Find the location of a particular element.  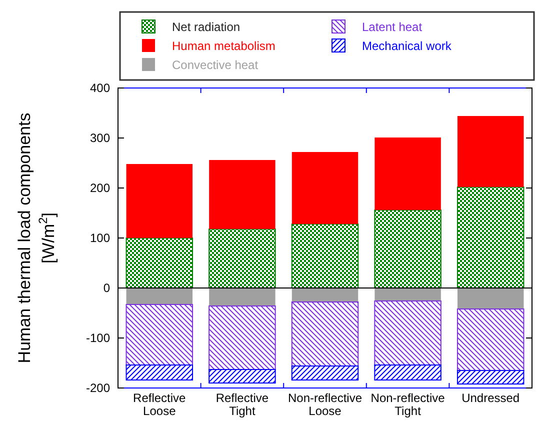

legend-label: Latent heat is located at coordinates (392, 27).